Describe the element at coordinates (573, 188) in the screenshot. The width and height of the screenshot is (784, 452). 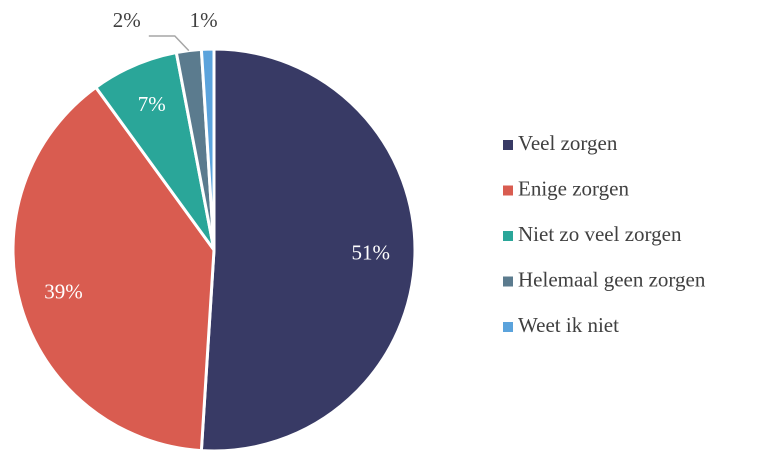
I see `legend-label: Enige zorgen` at that location.